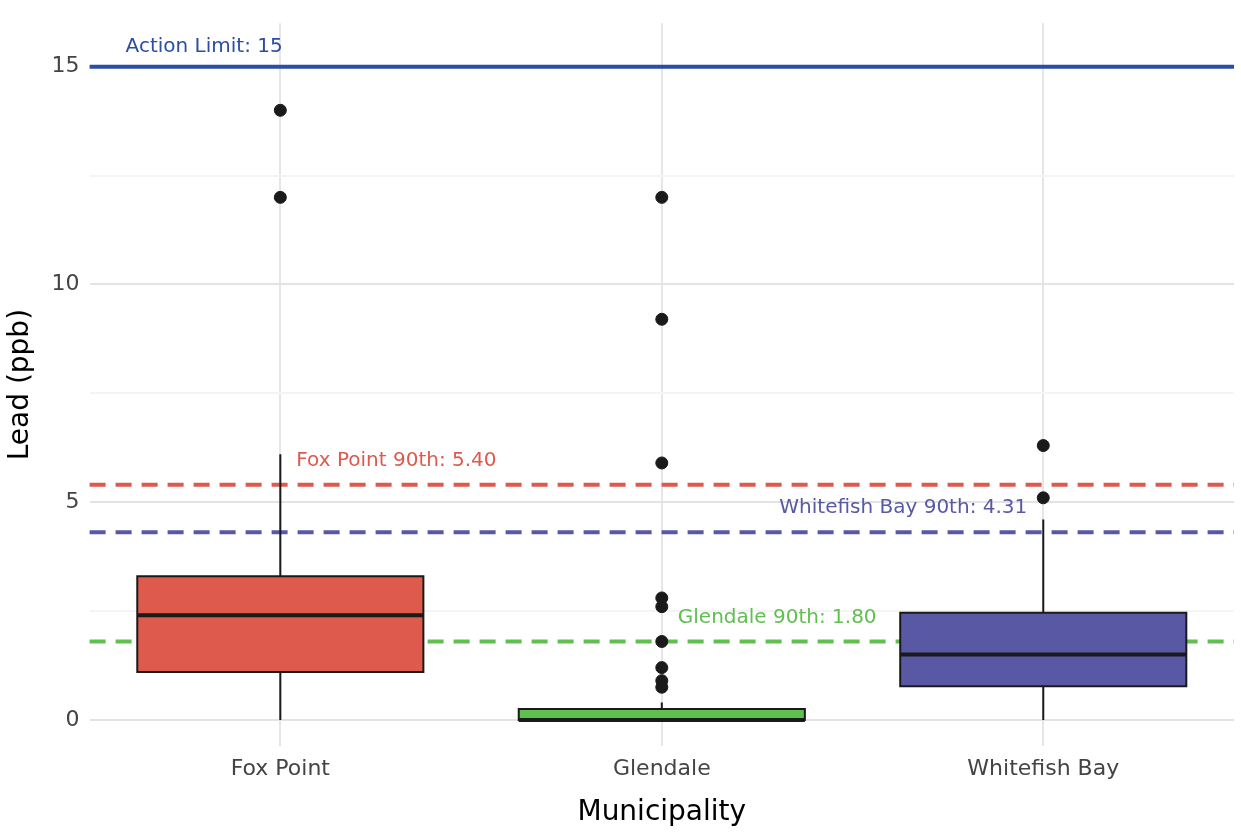 The height and width of the screenshot is (834, 1241). I want to click on y-tick-label: 15, so click(65, 65).